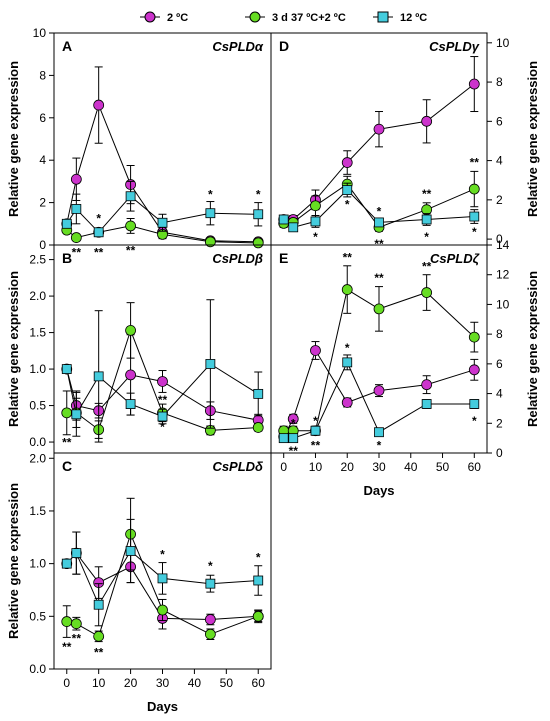 This screenshot has height=721, width=550. Describe the element at coordinates (162, 139) in the screenshot. I see `panel-frame` at that location.